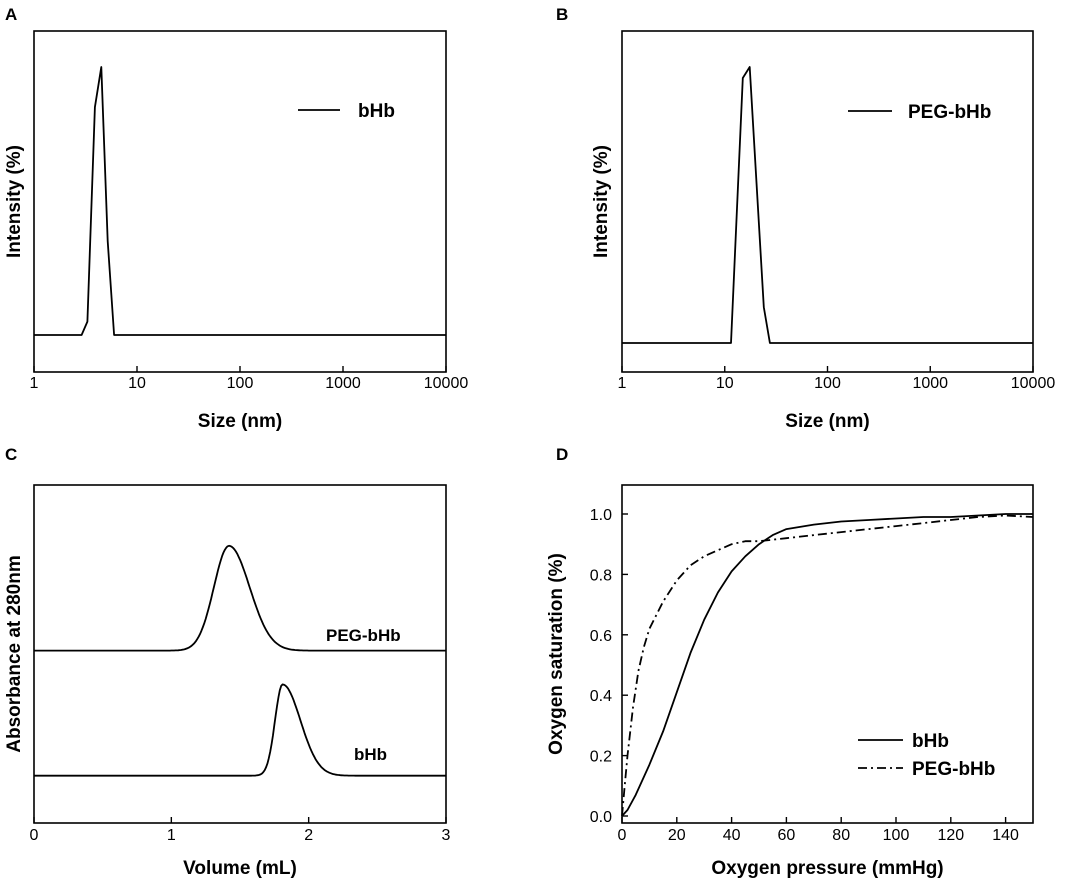 This screenshot has width=1065, height=887. I want to click on panel-letter-d: D, so click(562, 454).